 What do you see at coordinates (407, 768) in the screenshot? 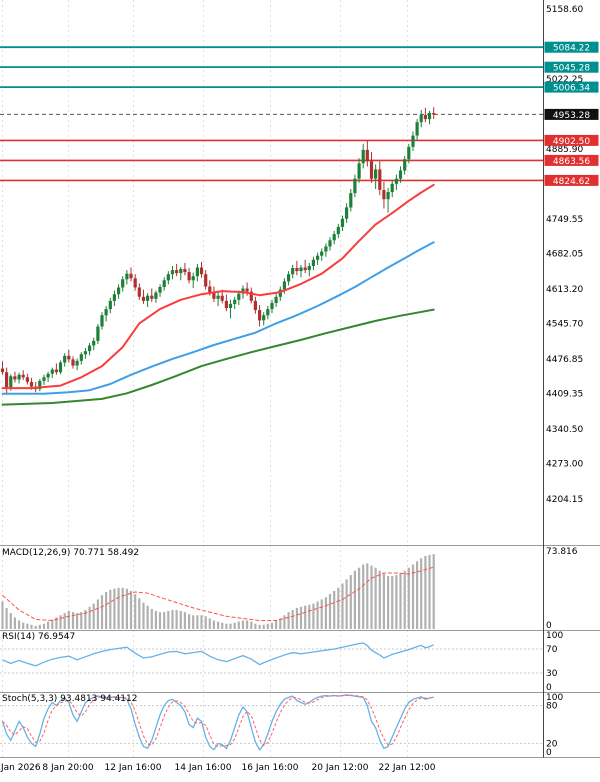
I see `time-axis-label: 22 Jan 12:00` at bounding box center [407, 768].